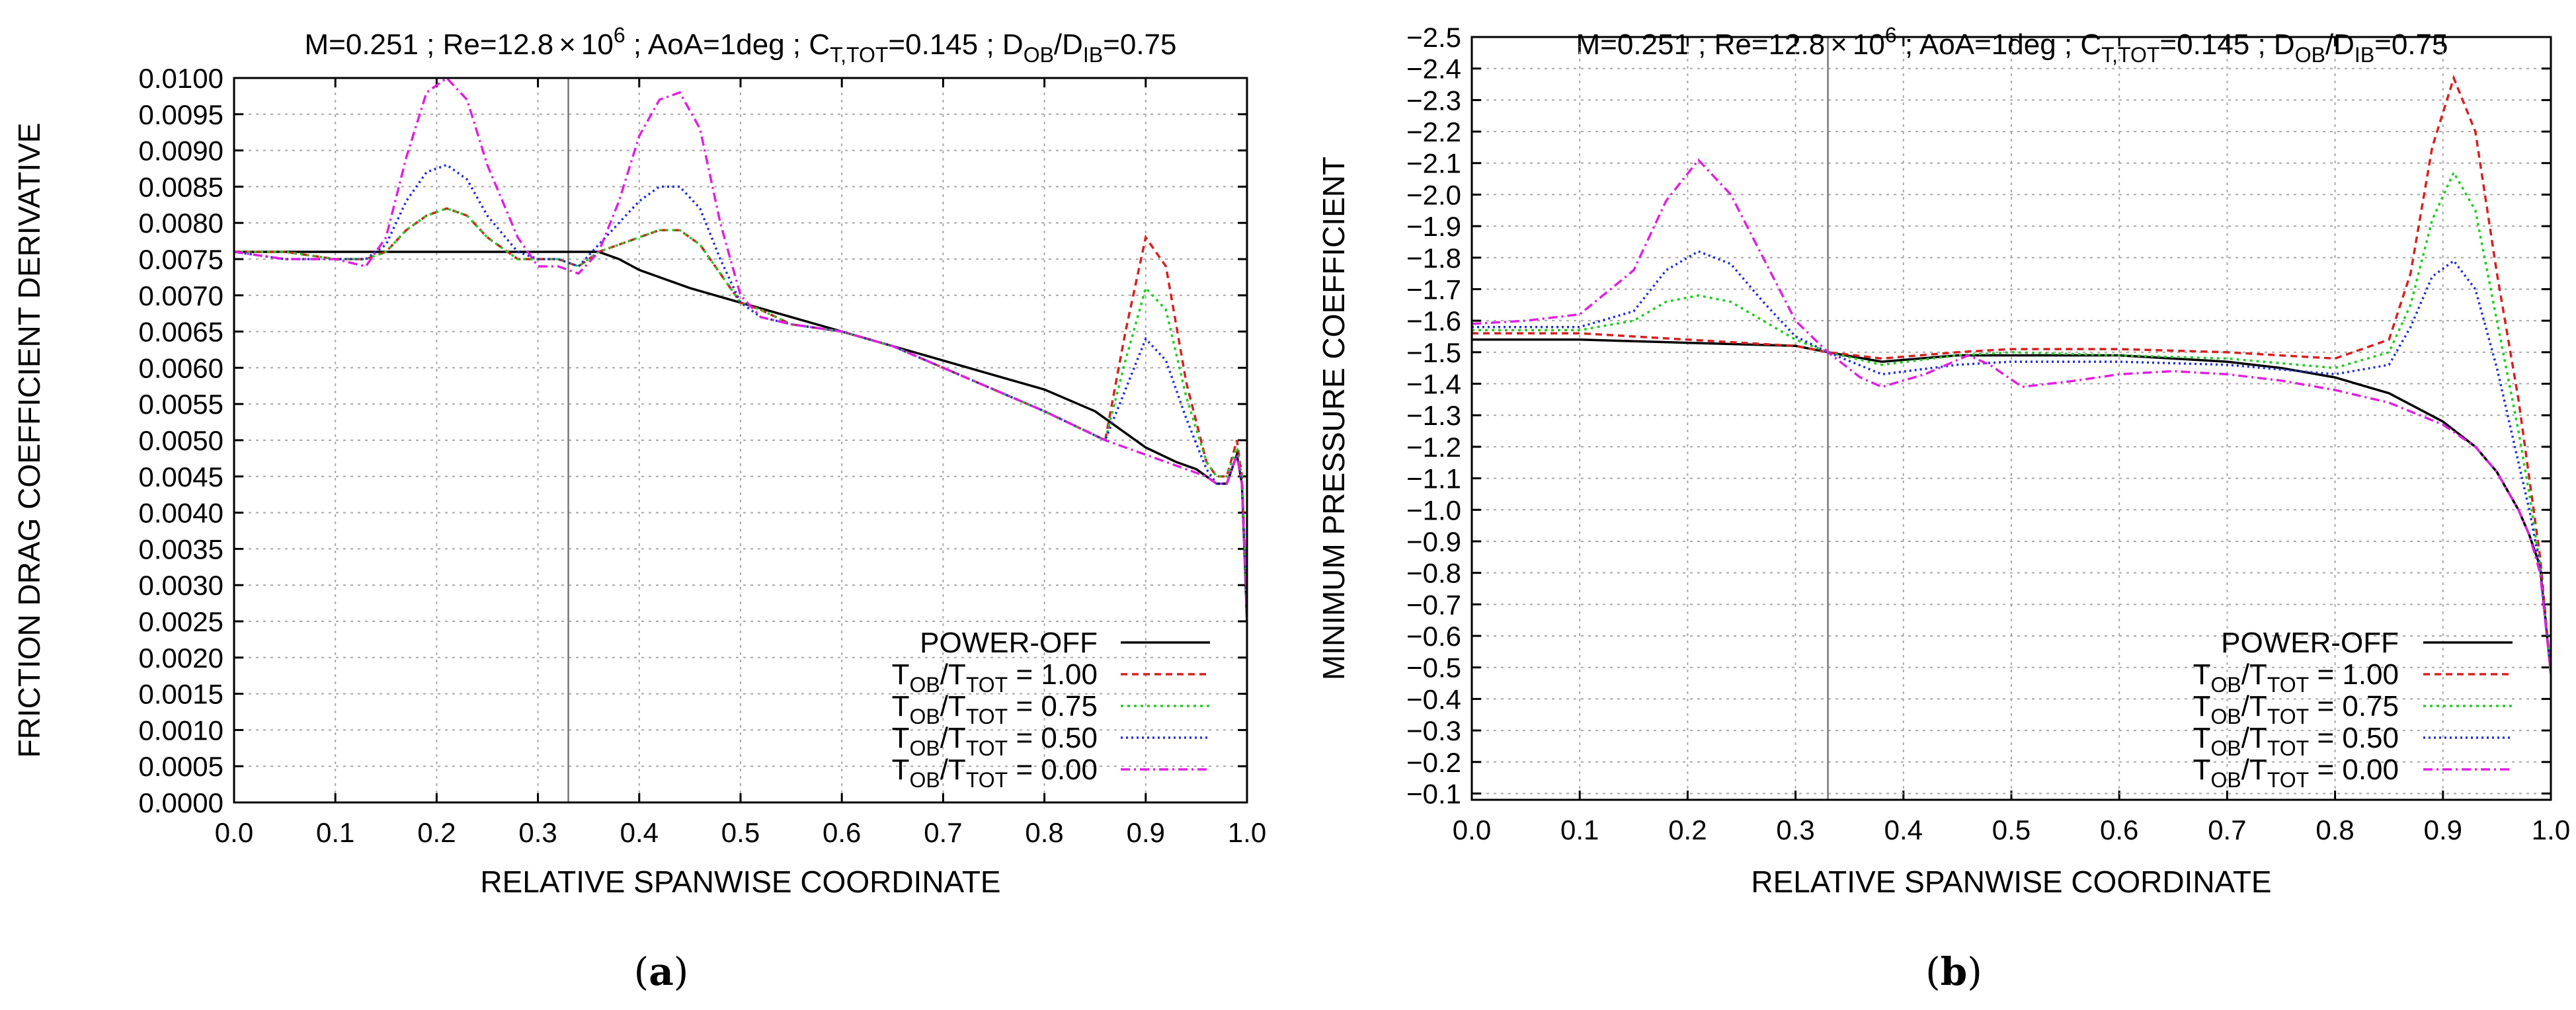 The width and height of the screenshot is (2576, 1010). Describe the element at coordinates (181, 114) in the screenshot. I see `y-tick-label: 0.0095` at that location.